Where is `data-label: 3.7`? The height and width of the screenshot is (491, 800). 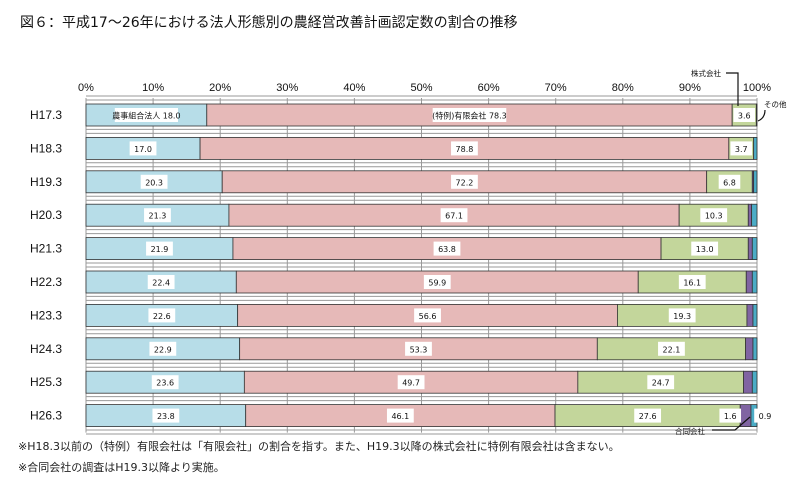 data-label: 3.7 is located at coordinates (741, 149).